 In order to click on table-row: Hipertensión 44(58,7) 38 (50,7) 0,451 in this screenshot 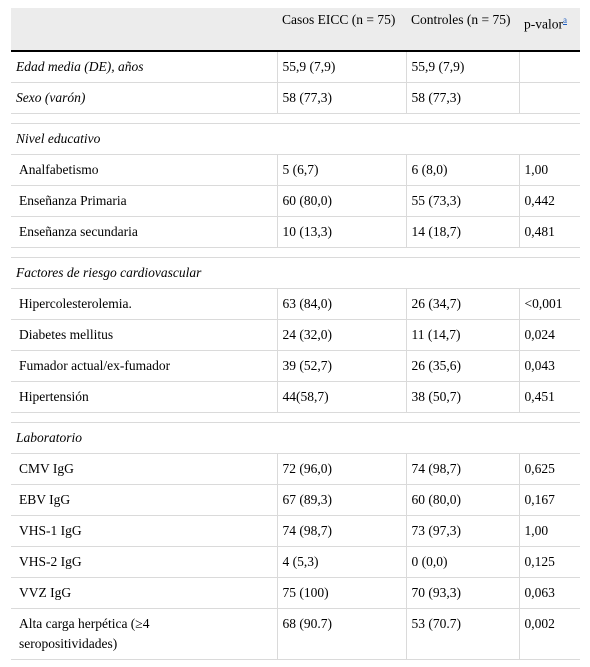, I will do `click(295, 397)`.